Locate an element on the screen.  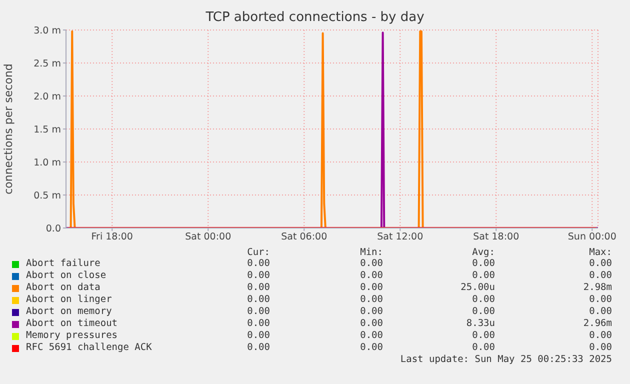
text: 2.98m is located at coordinates (597, 287).